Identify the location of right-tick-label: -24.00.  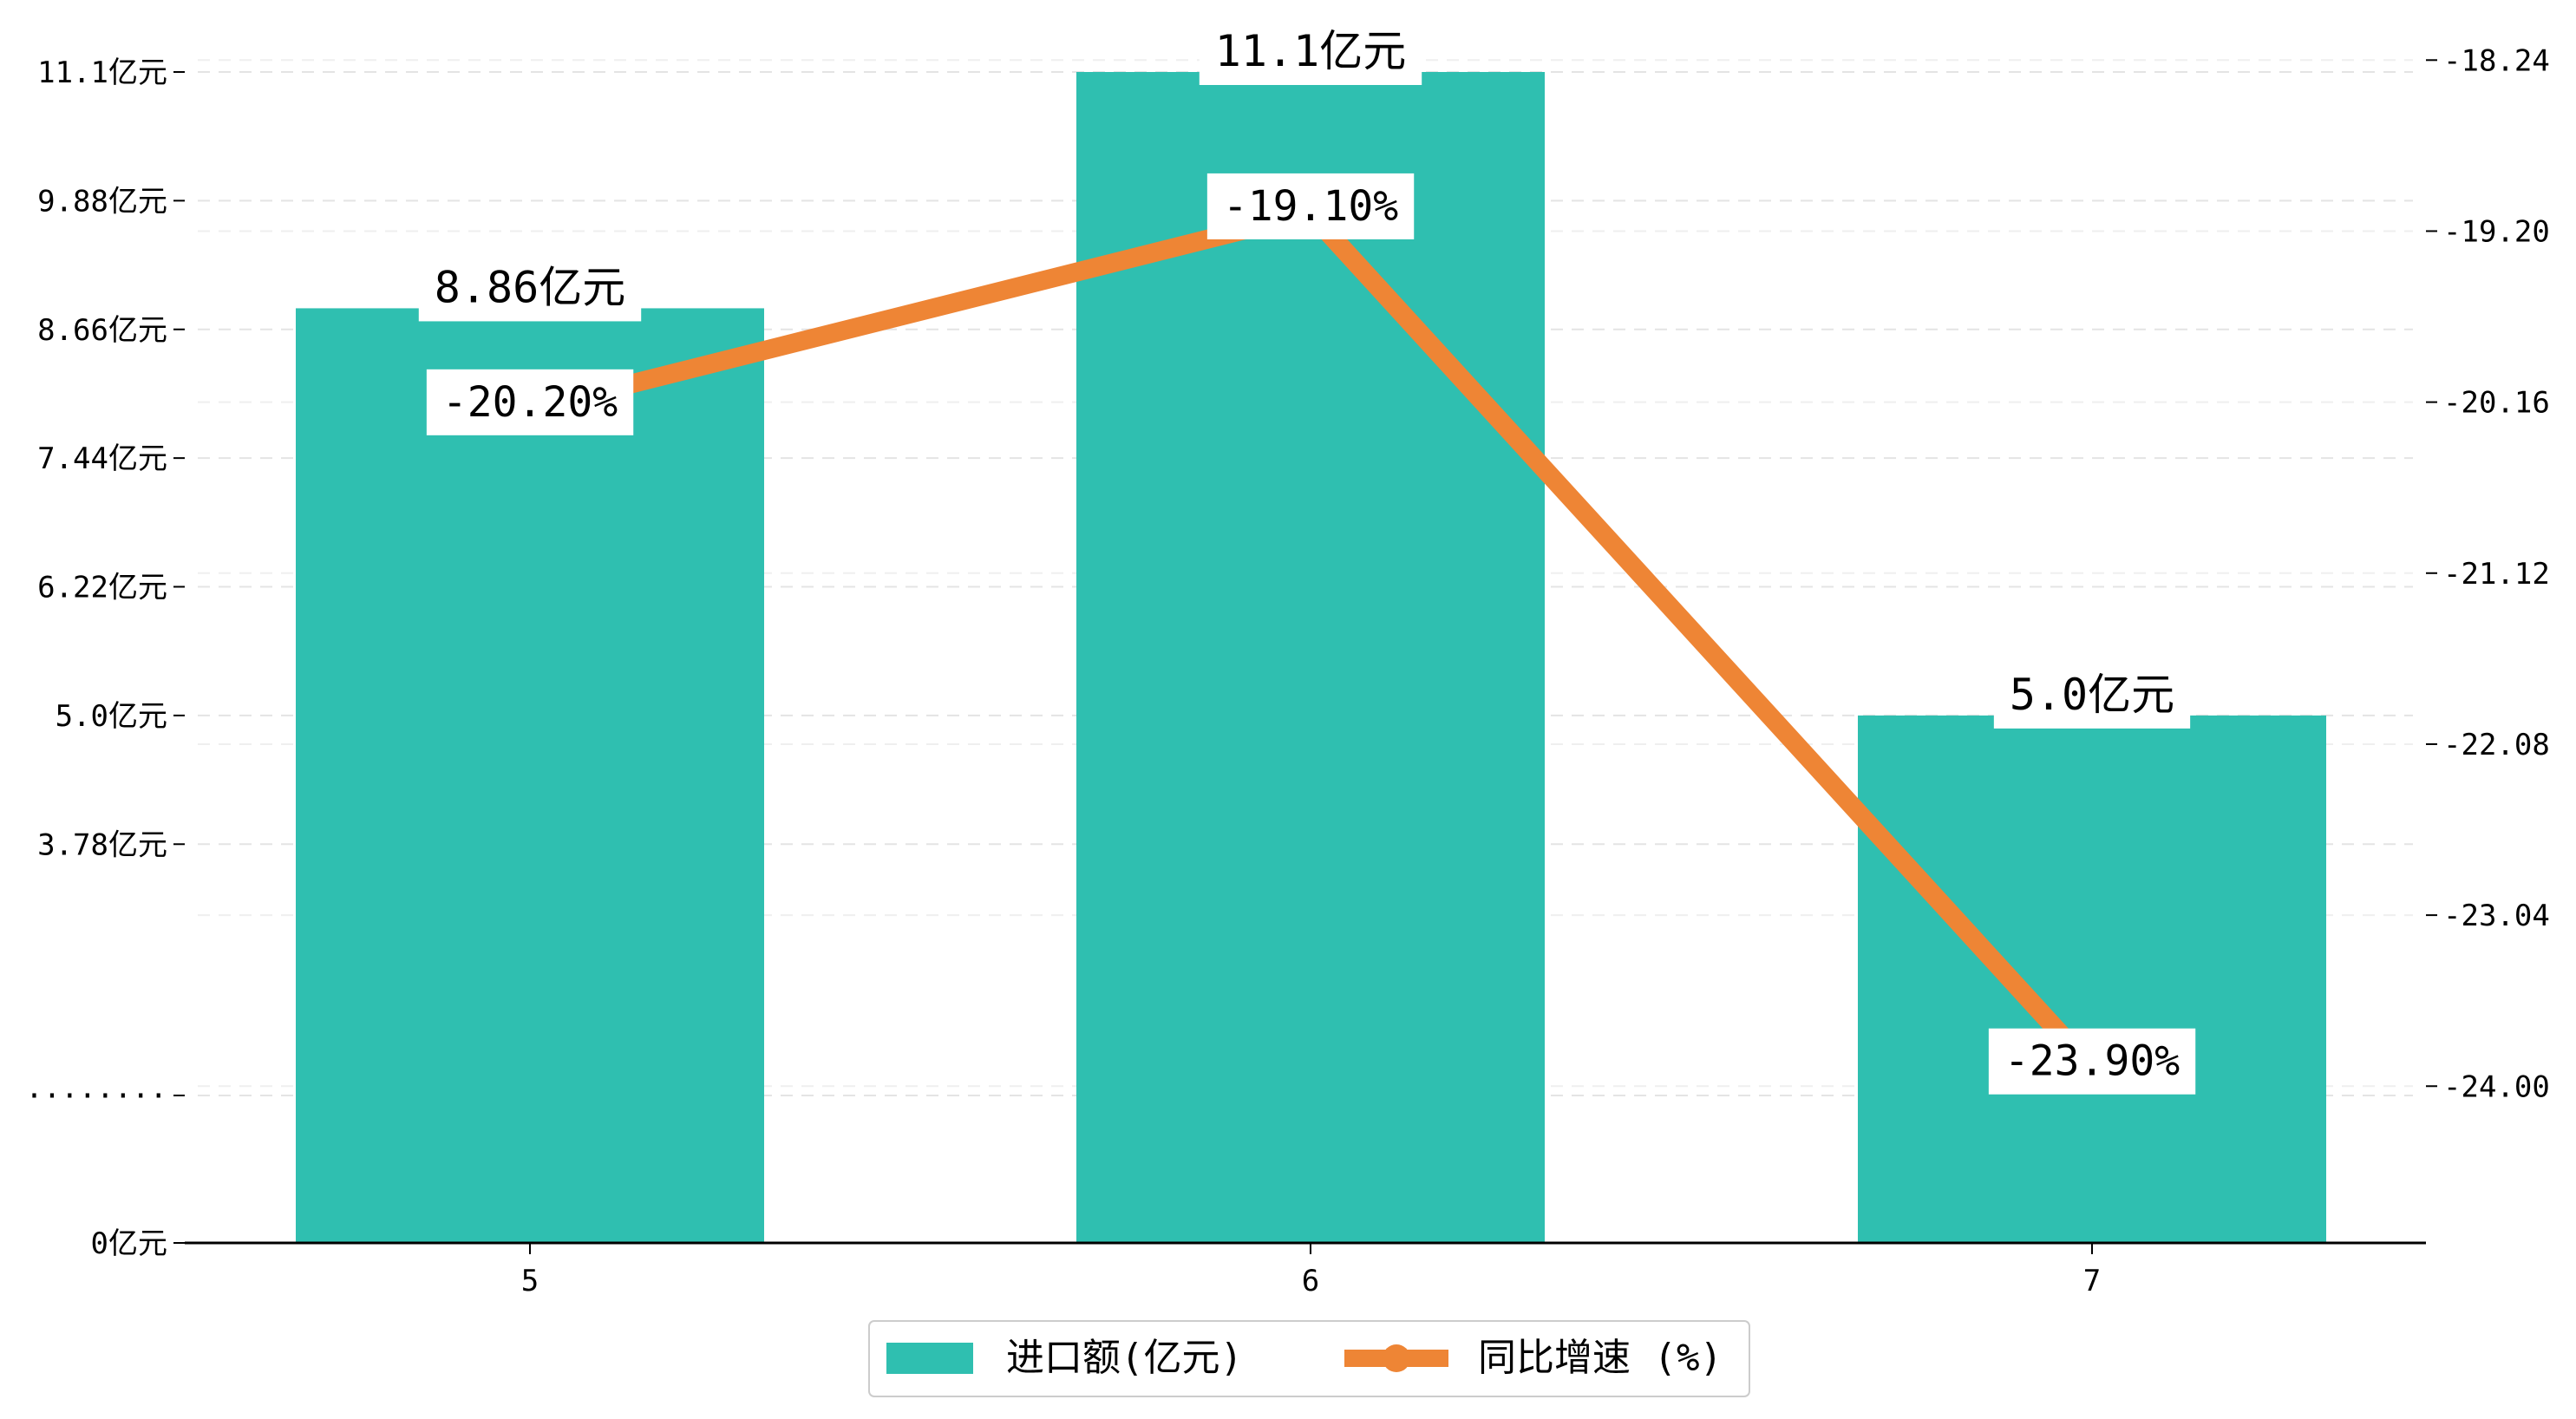
(2496, 1086).